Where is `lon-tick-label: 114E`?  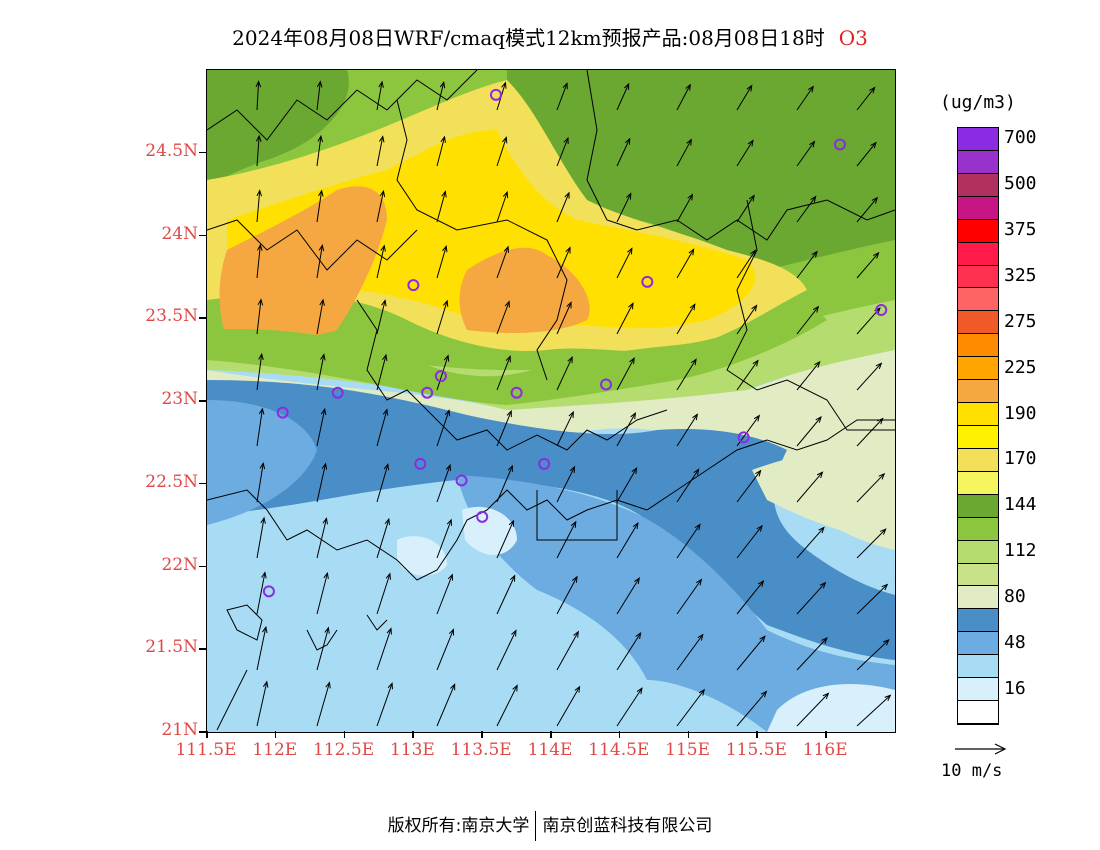 lon-tick-label: 114E is located at coordinates (550, 750).